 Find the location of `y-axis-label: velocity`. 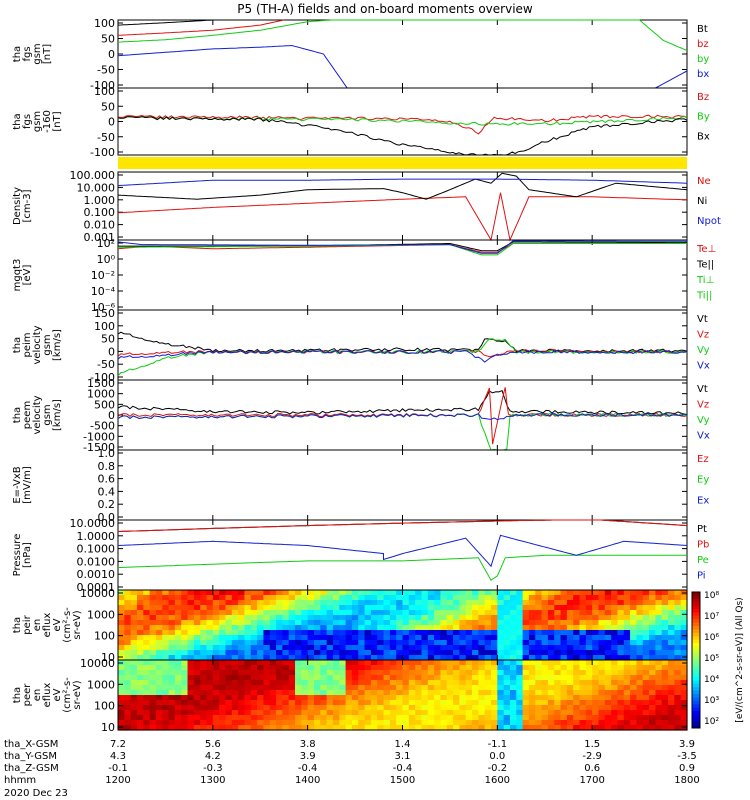

y-axis-label: velocity is located at coordinates (37, 414).